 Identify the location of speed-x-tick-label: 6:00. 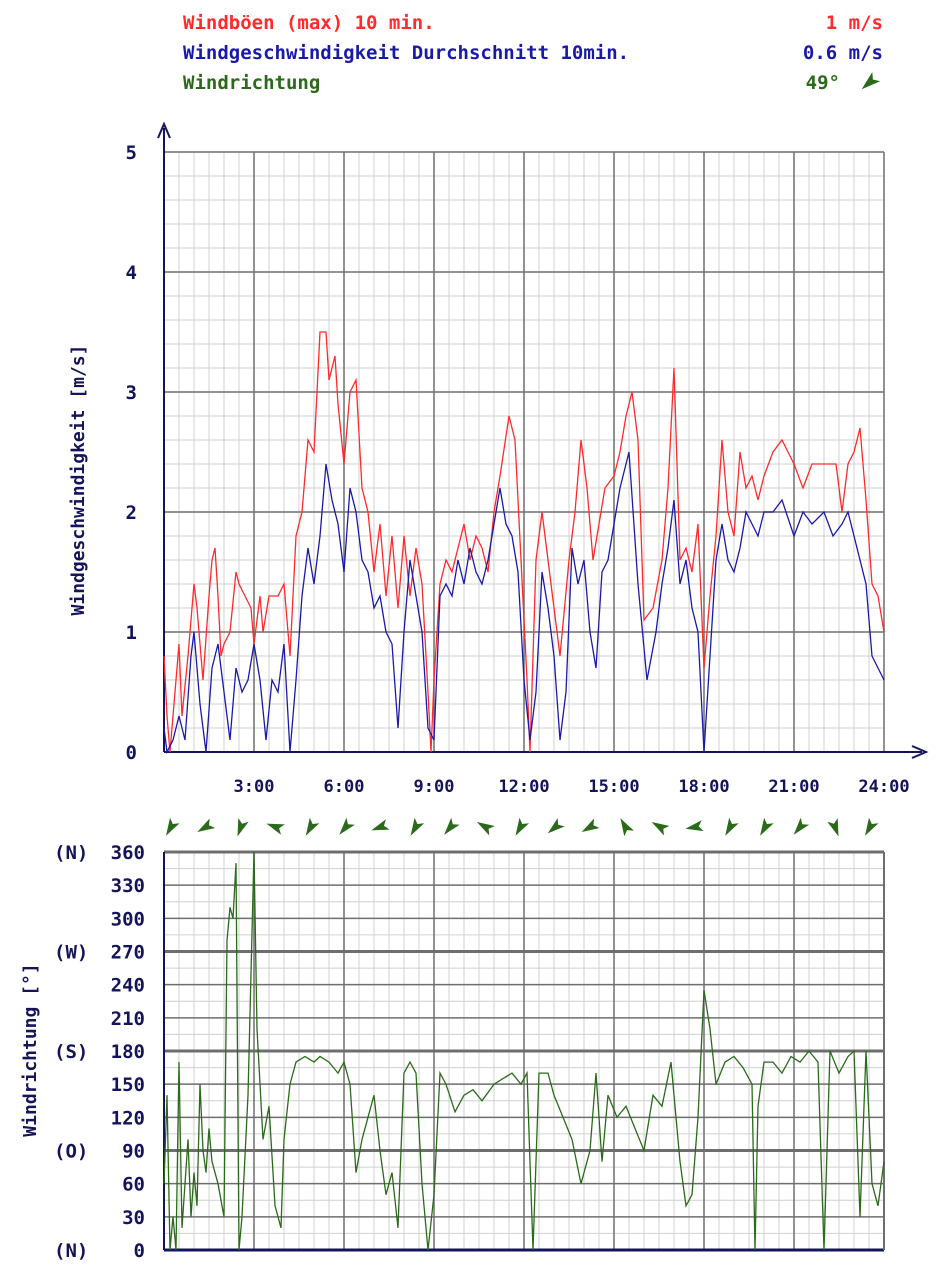
(344, 787).